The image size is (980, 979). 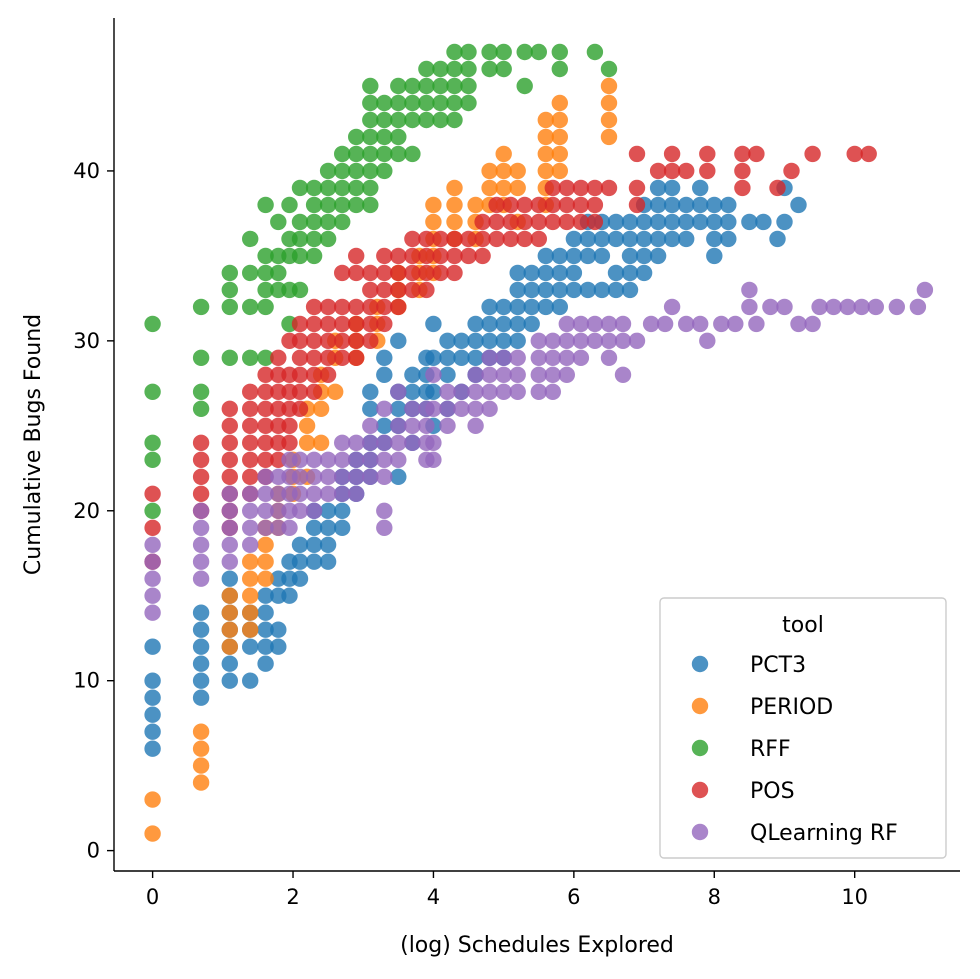 What do you see at coordinates (743, 791) in the screenshot?
I see `legend-entry: POS` at bounding box center [743, 791].